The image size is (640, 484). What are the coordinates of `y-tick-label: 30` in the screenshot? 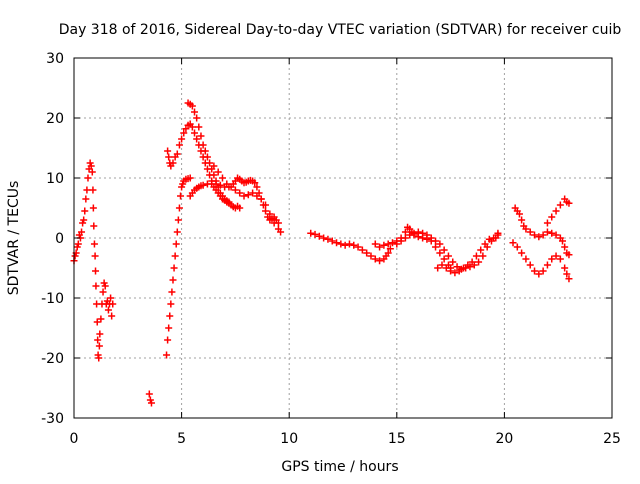 It's located at (55, 59).